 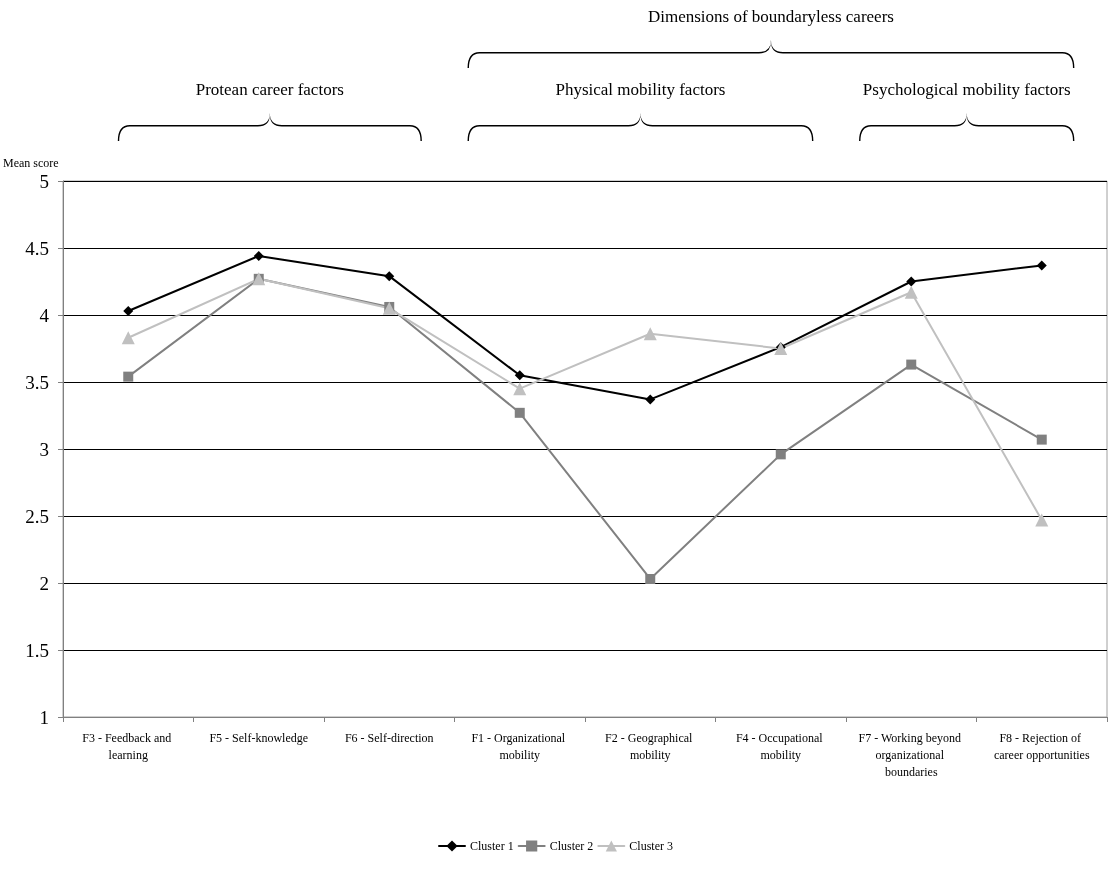 I want to click on x-tick-label: F7 - Working beyond organizational boundaries, so click(x=911, y=754).